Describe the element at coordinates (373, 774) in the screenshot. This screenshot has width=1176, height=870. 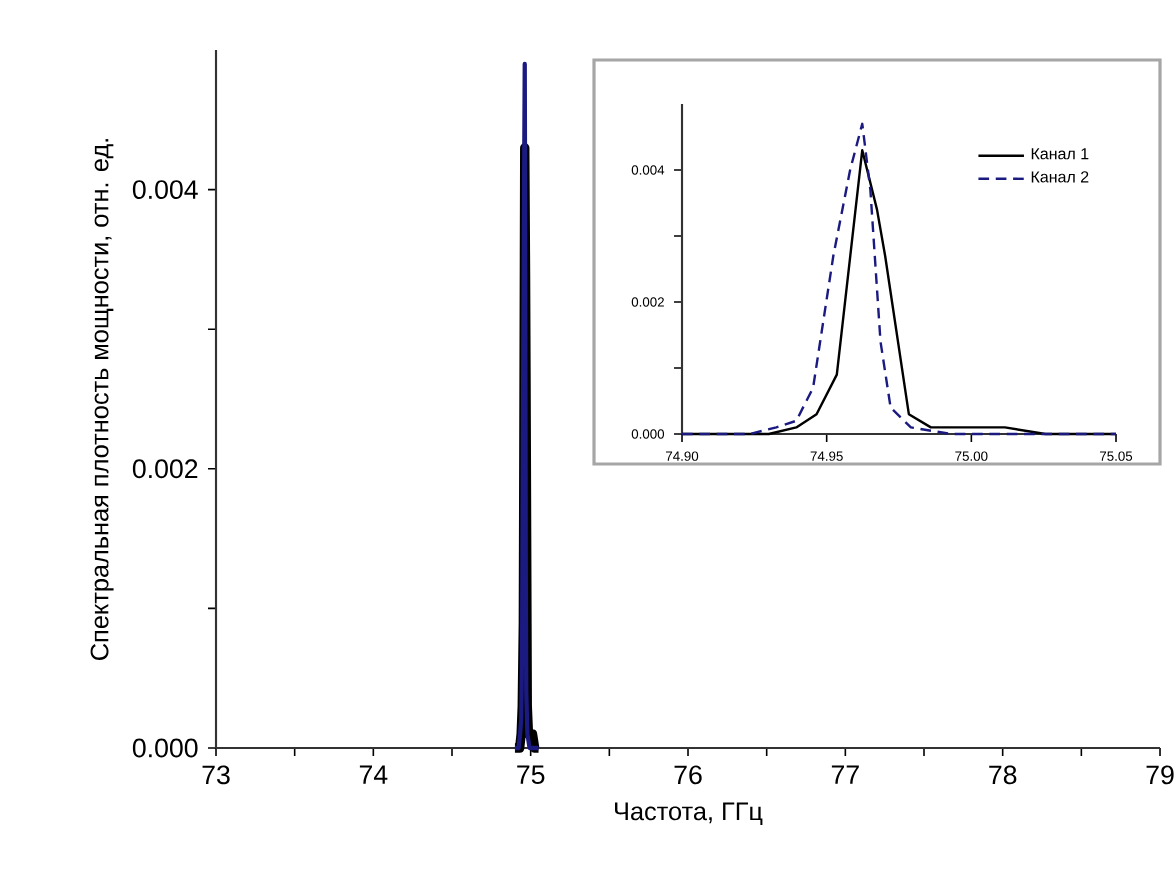
I see `x-tick-label: 74` at that location.